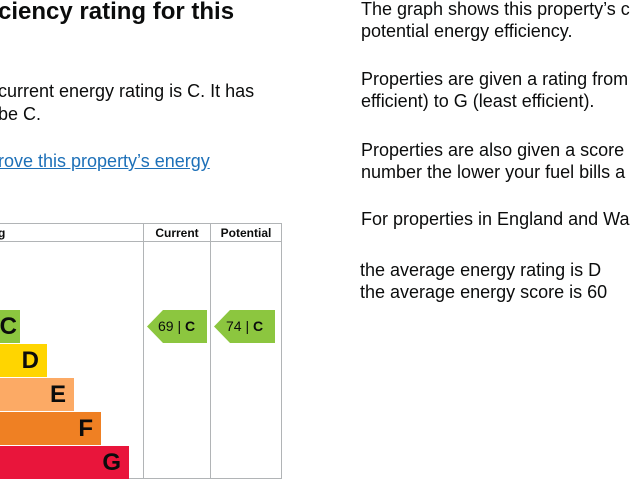  I want to click on chart-right-border, so click(281, 351).